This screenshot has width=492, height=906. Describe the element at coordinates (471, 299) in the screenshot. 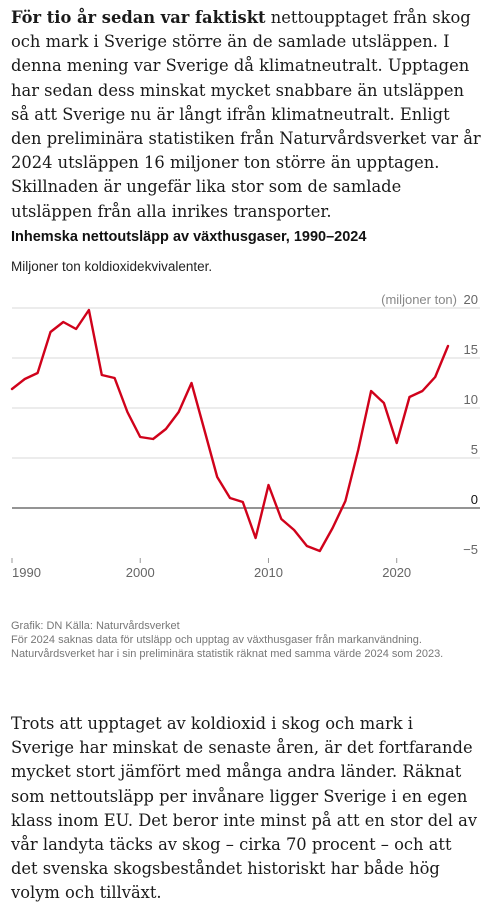

I see `y-tick-label: 20` at that location.